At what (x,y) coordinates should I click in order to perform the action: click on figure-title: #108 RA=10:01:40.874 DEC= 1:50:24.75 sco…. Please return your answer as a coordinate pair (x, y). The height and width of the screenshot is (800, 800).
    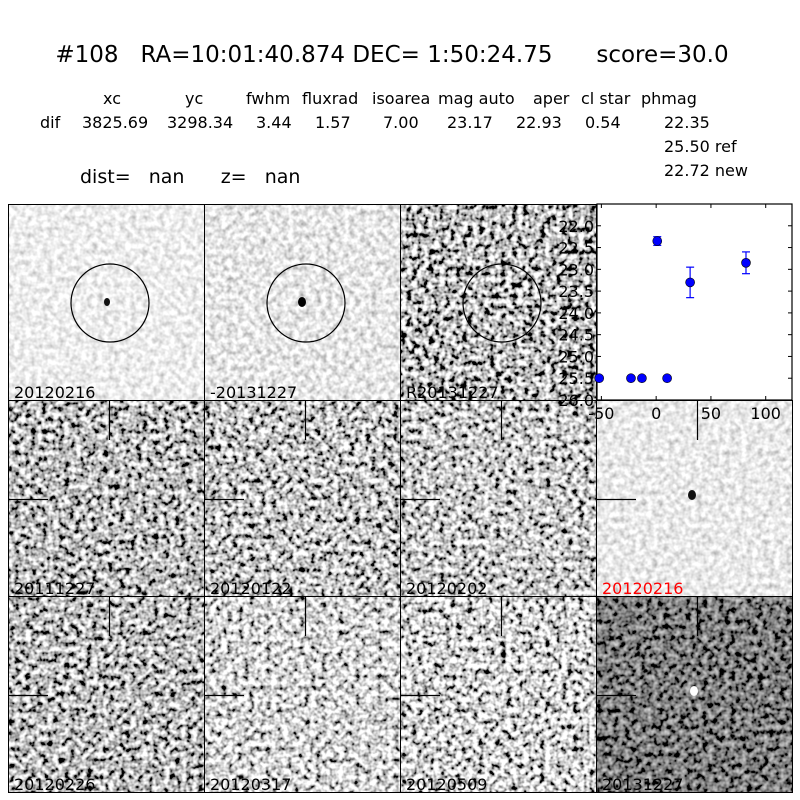
    Looking at the image, I should click on (392, 55).